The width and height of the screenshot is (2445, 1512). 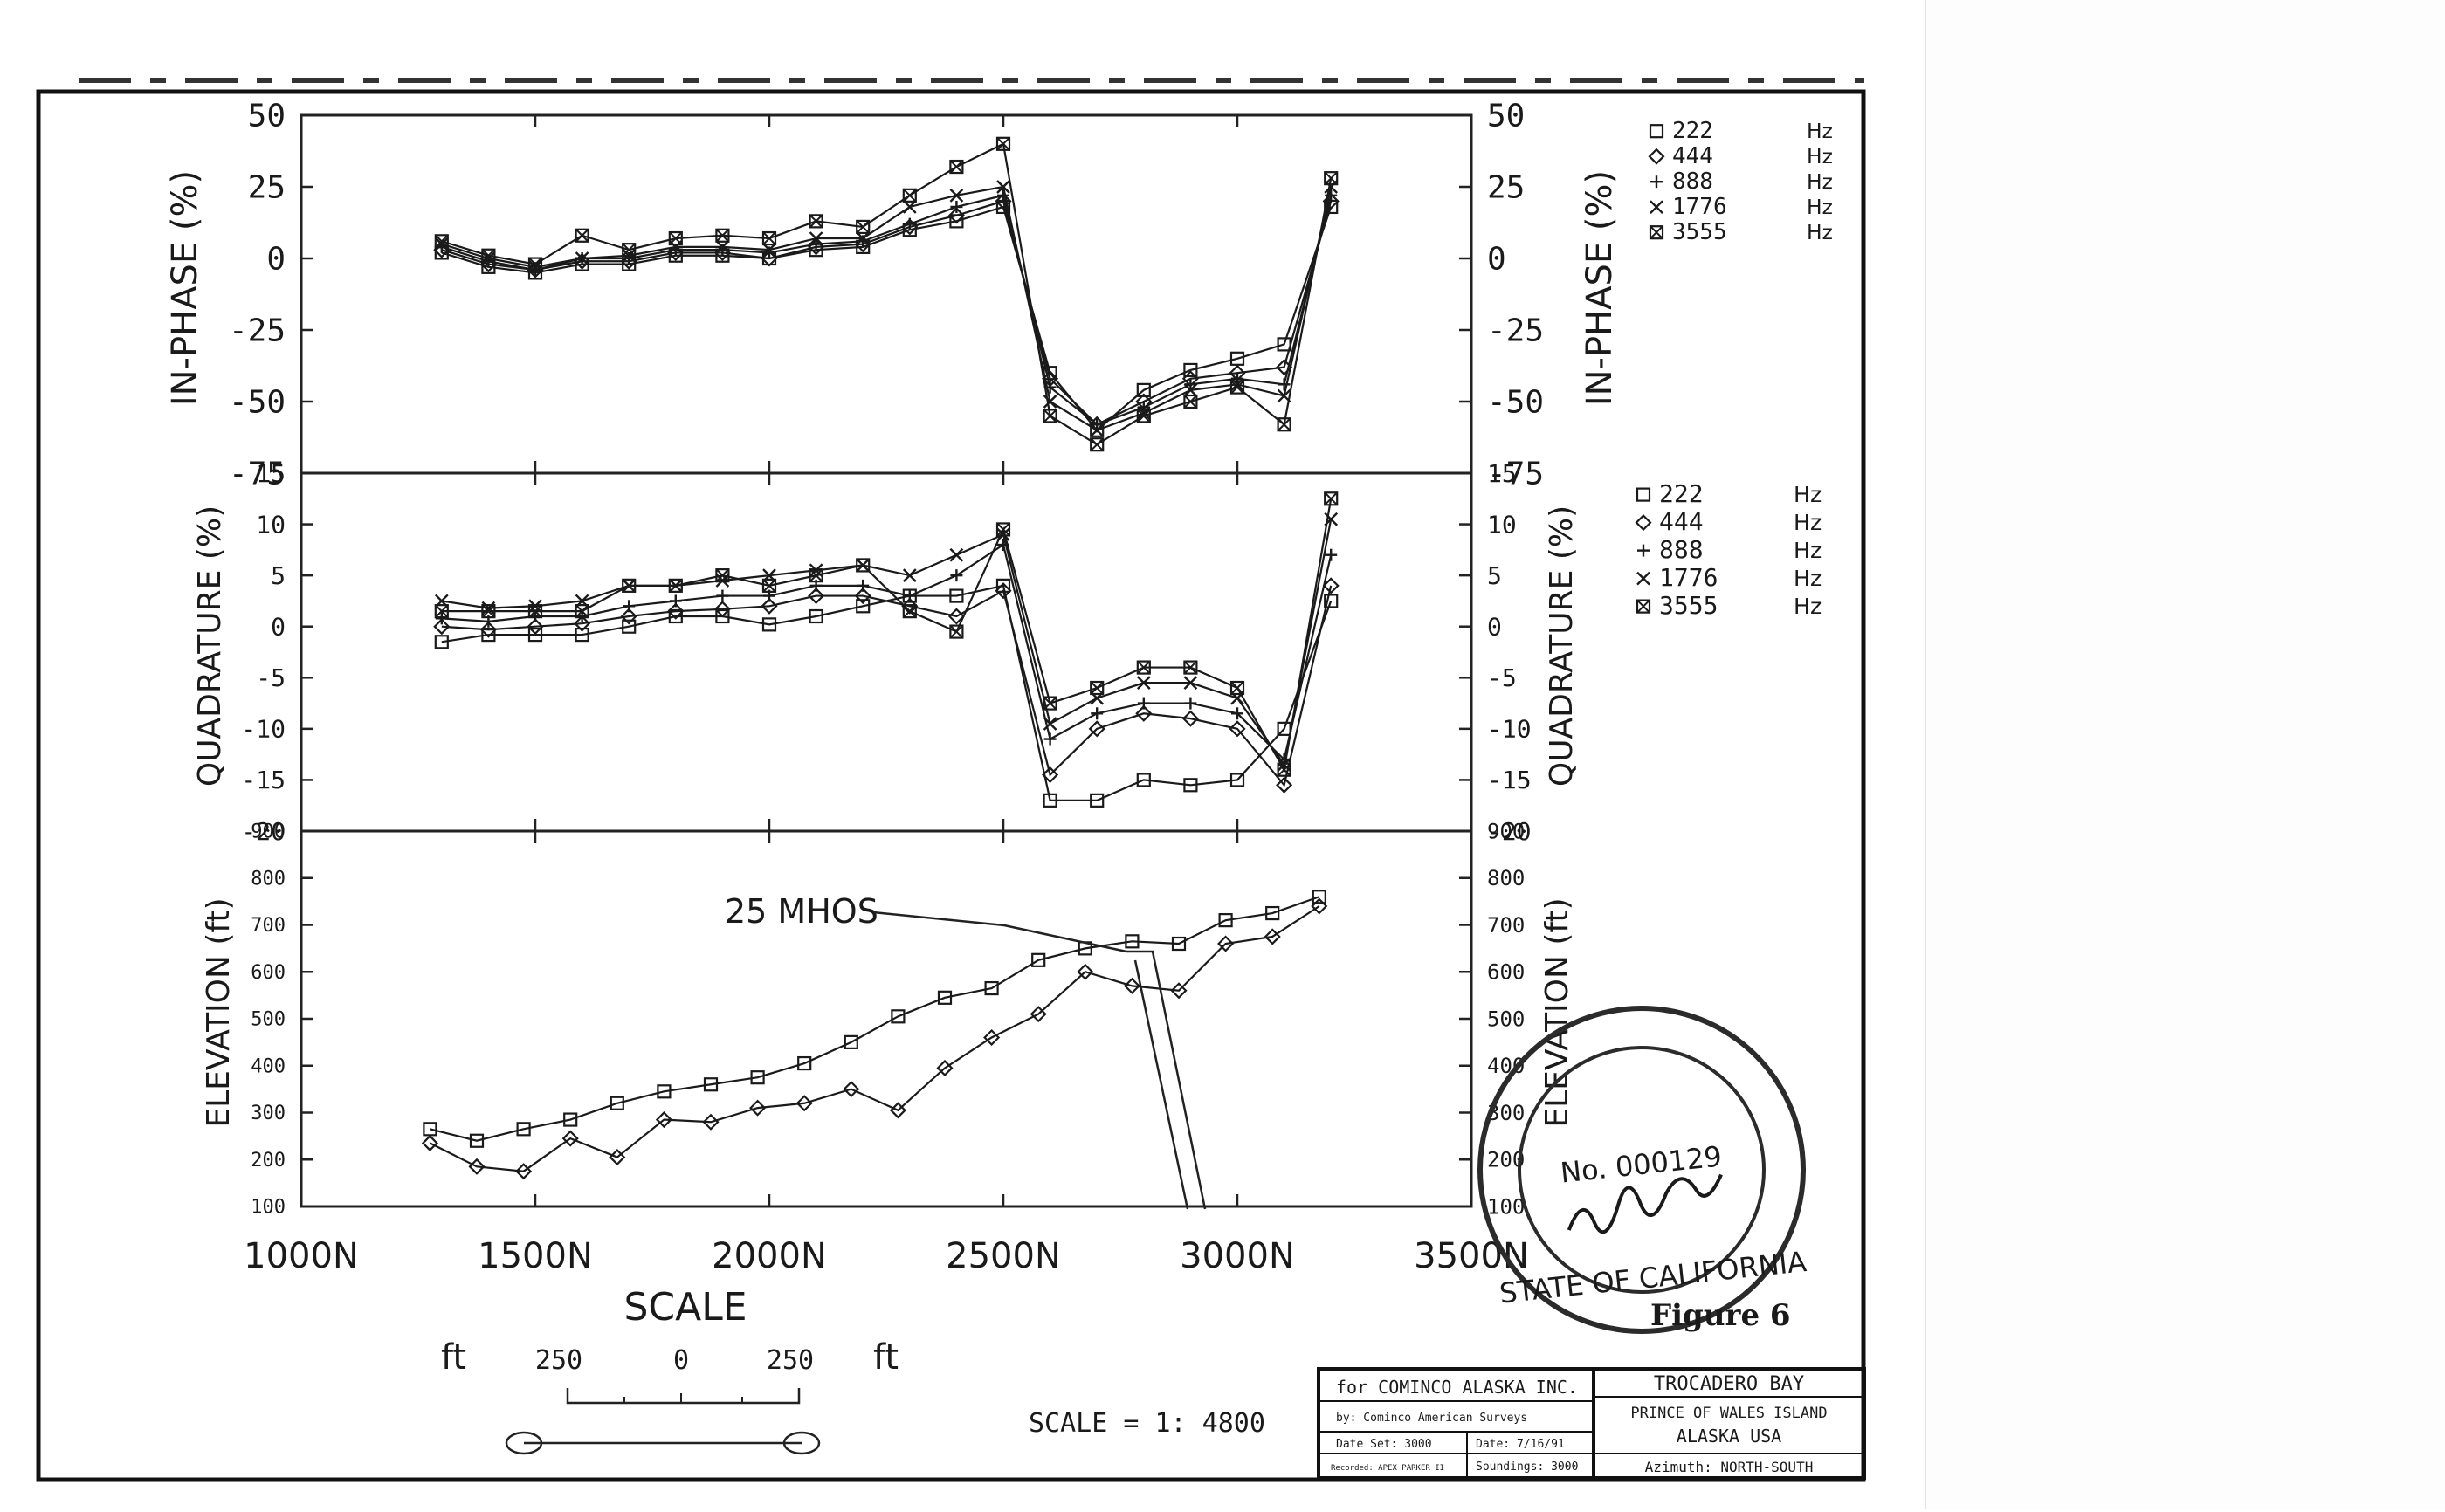 I want to click on scale-bar: ft 250 0 250 ft, so click(x=670, y=1396).